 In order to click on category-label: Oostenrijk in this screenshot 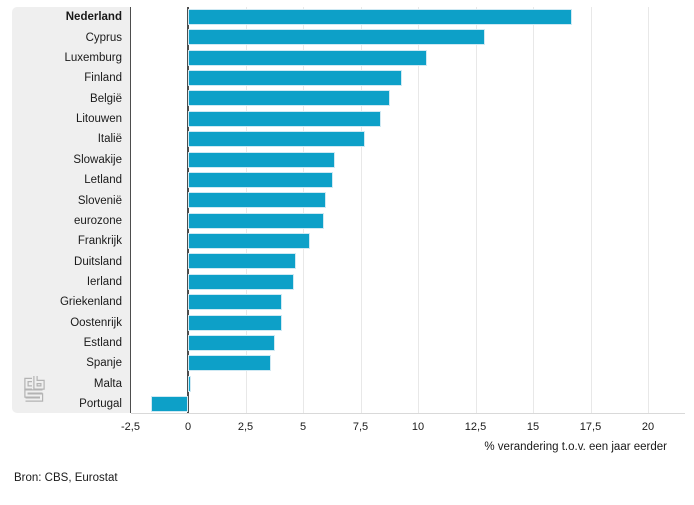, I will do `click(96, 322)`.